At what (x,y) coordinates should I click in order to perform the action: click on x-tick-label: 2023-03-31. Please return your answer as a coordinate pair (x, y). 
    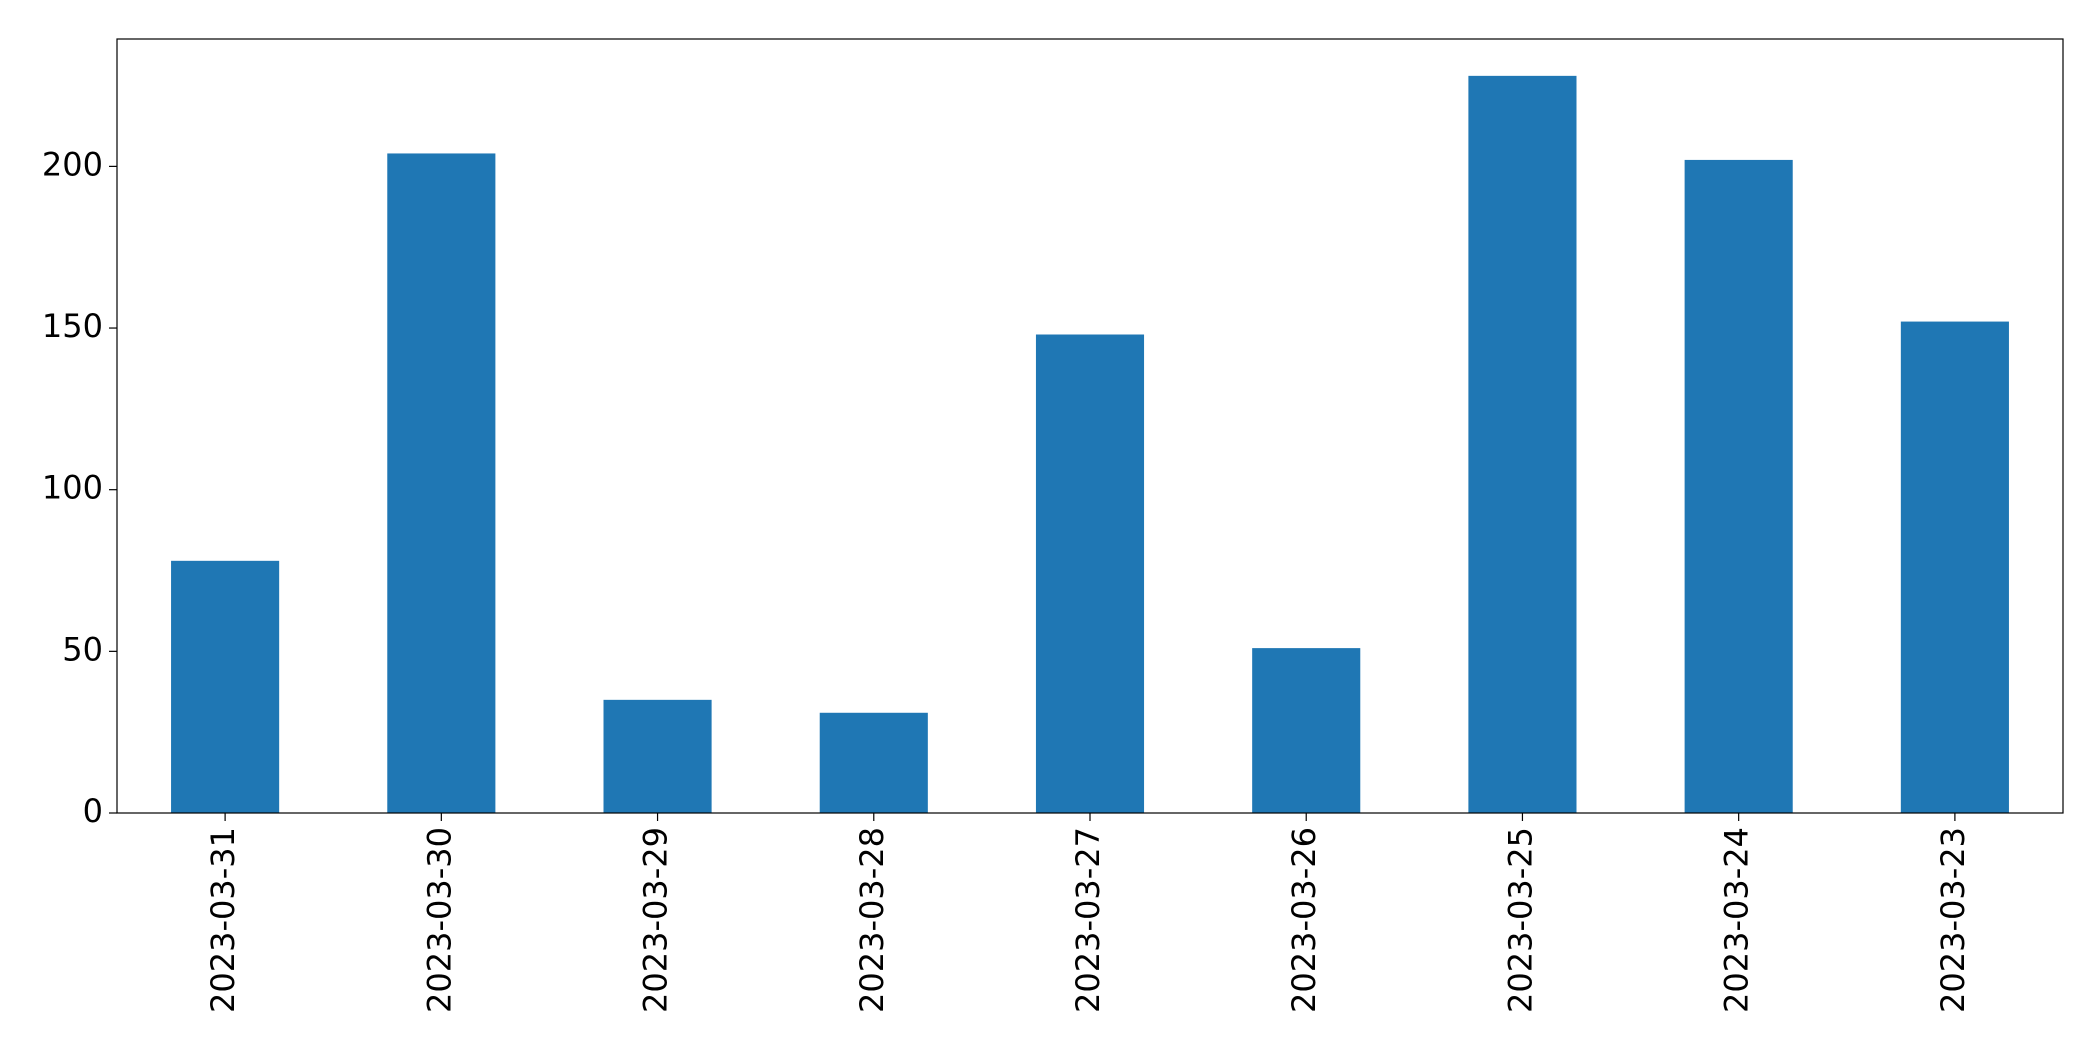
    Looking at the image, I should click on (223, 920).